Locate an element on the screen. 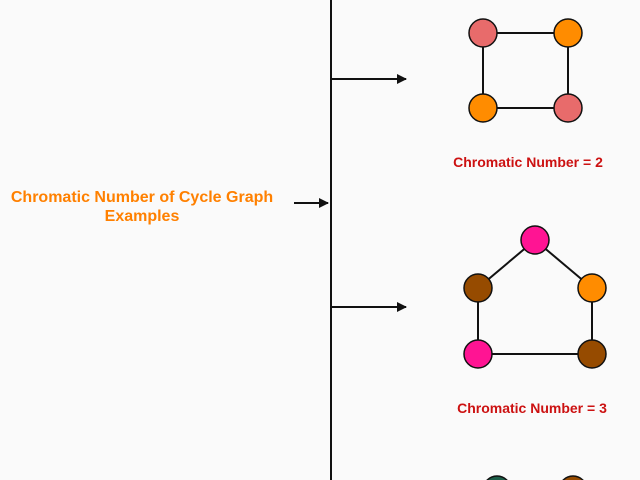 This screenshot has height=480, width=640. cycle-graph-c4 is located at coordinates (525, 70).